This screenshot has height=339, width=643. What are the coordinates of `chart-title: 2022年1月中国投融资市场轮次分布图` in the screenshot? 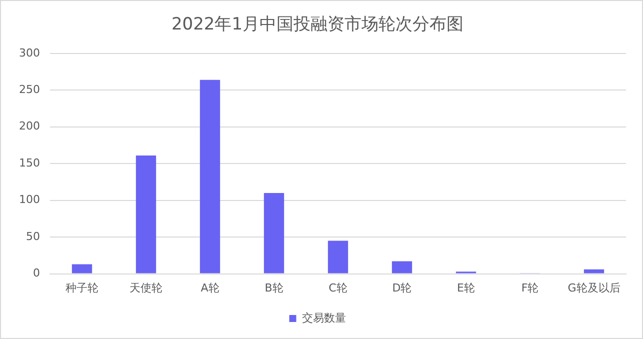 It's located at (317, 24).